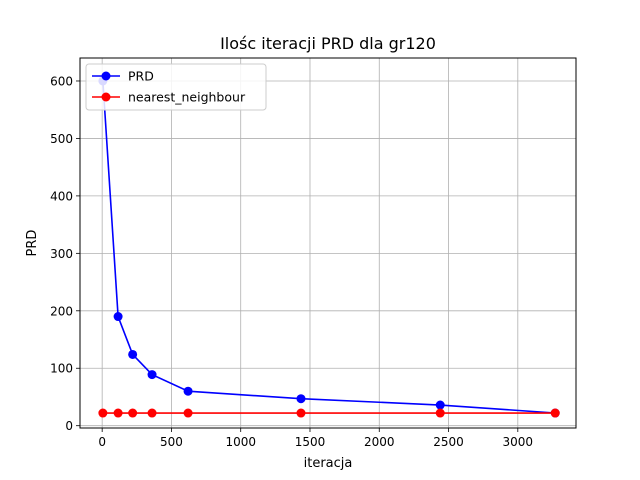 Image resolution: width=640 pixels, height=480 pixels. What do you see at coordinates (187, 97) in the screenshot?
I see `legend-label: nearest_neighbour` at bounding box center [187, 97].